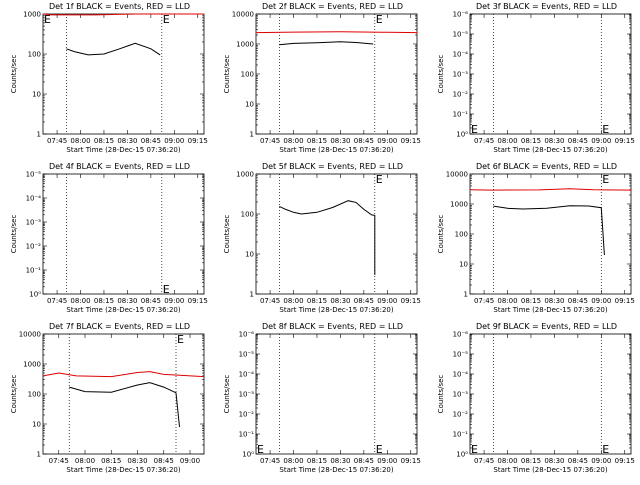  I want to click on chart-title: Det 9f BLACK = Events, RED = LLD, so click(546, 326).